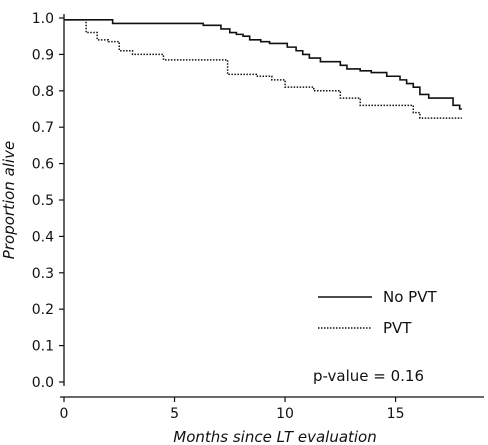  Describe the element at coordinates (43, 92) in the screenshot. I see `y-tick-label: 0.8` at that location.